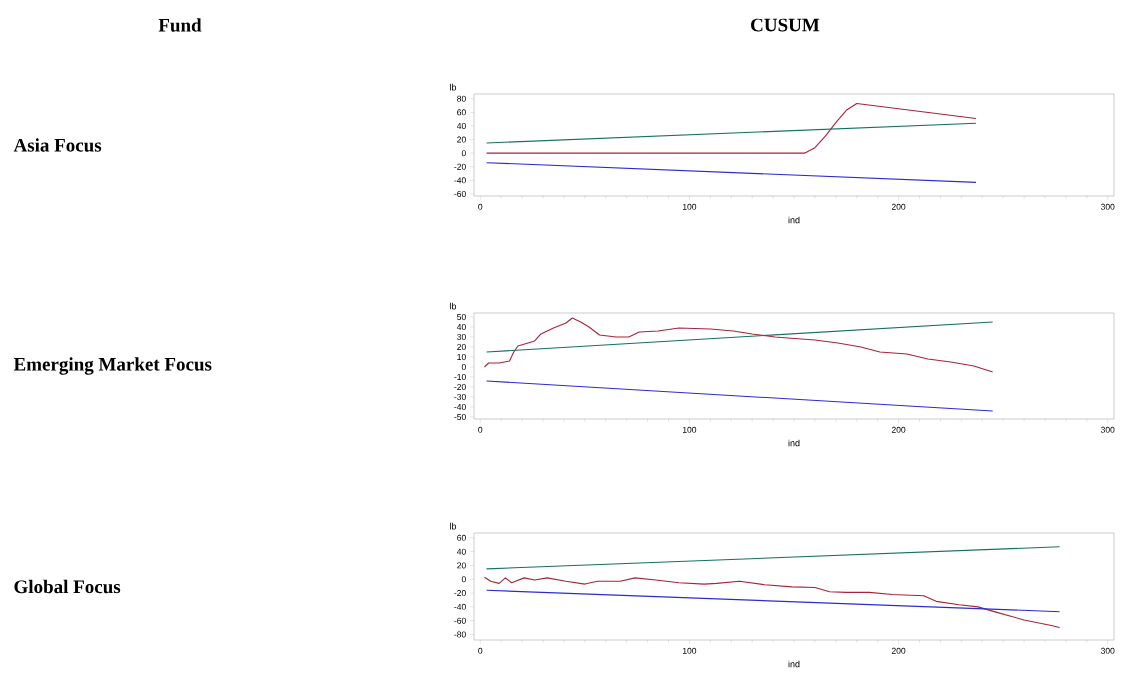 The image size is (1130, 681). I want to click on y-tick-label: -10, so click(460, 376).